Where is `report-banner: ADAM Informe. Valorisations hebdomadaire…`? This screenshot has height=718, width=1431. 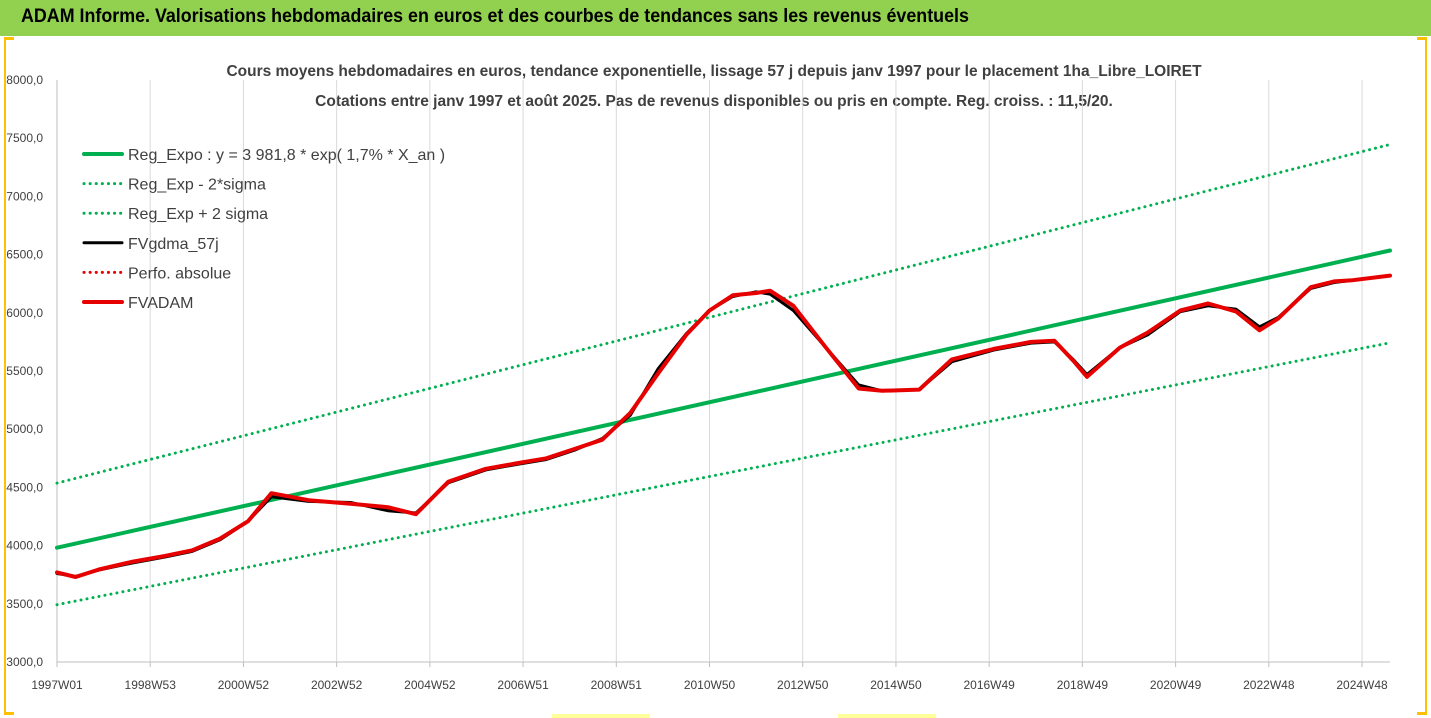
report-banner: ADAM Informe. Valorisations hebdomadaire… is located at coordinates (715, 18).